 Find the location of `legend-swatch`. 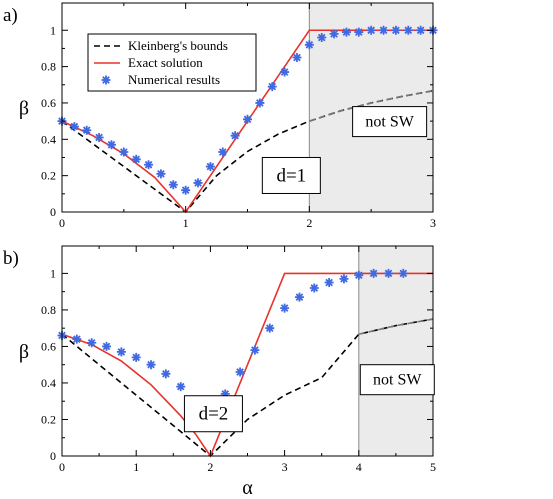

legend-swatch is located at coordinates (106, 80).